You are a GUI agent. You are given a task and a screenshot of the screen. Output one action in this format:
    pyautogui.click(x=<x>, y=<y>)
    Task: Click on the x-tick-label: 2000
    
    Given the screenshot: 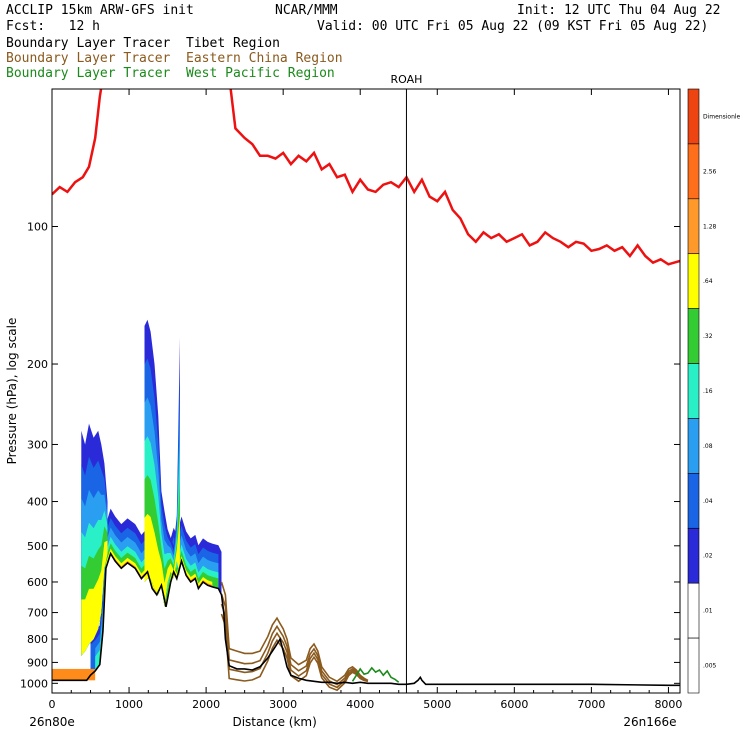 What is the action you would take?
    pyautogui.click(x=206, y=704)
    